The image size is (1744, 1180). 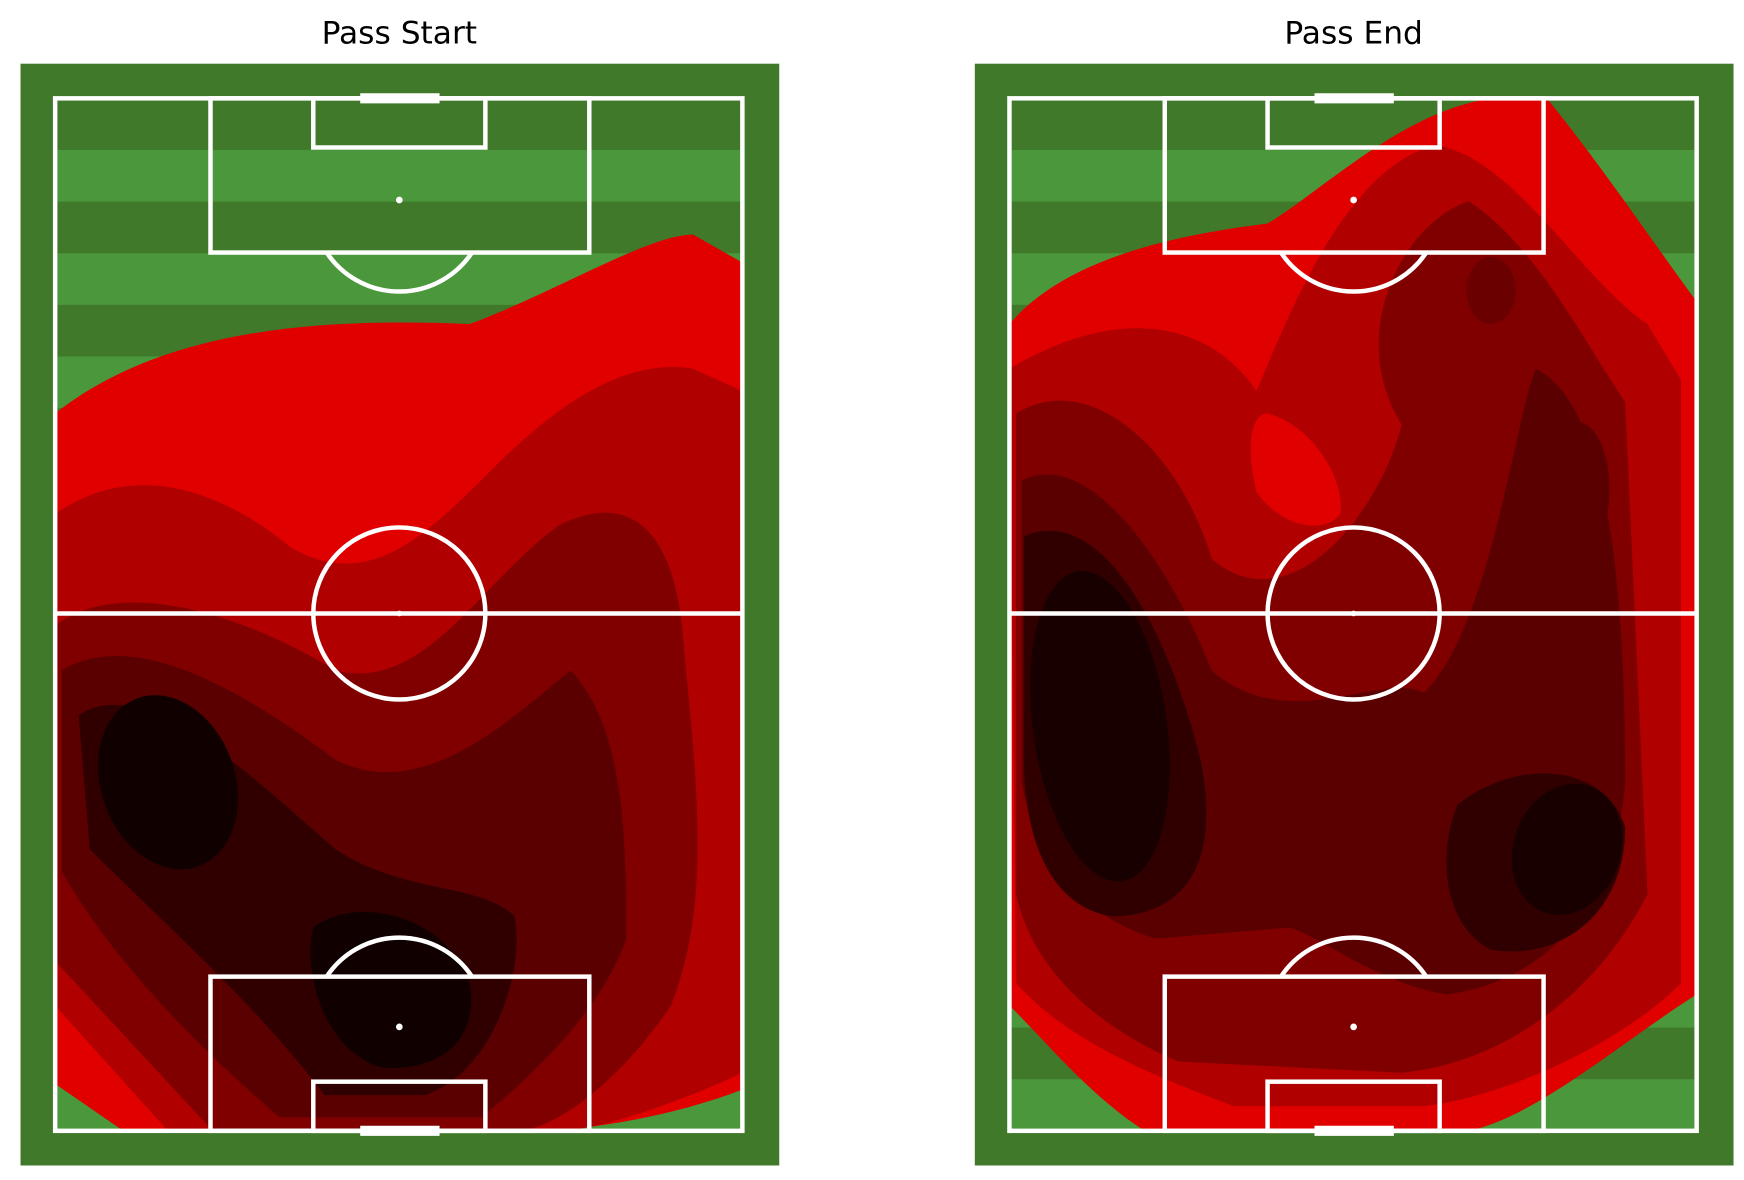 What do you see at coordinates (399, 175) in the screenshot?
I see `grass-stripe` at bounding box center [399, 175].